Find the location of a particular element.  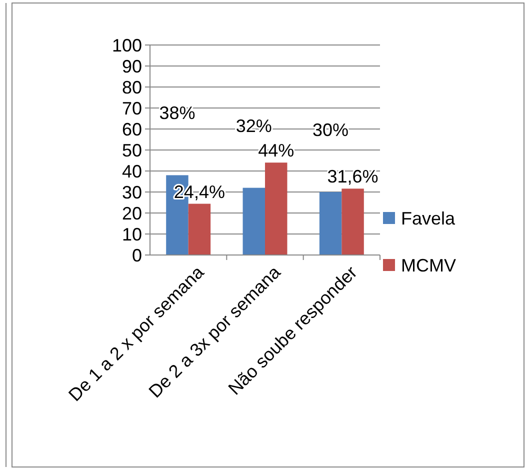

data-label: 30% is located at coordinates (330, 130).